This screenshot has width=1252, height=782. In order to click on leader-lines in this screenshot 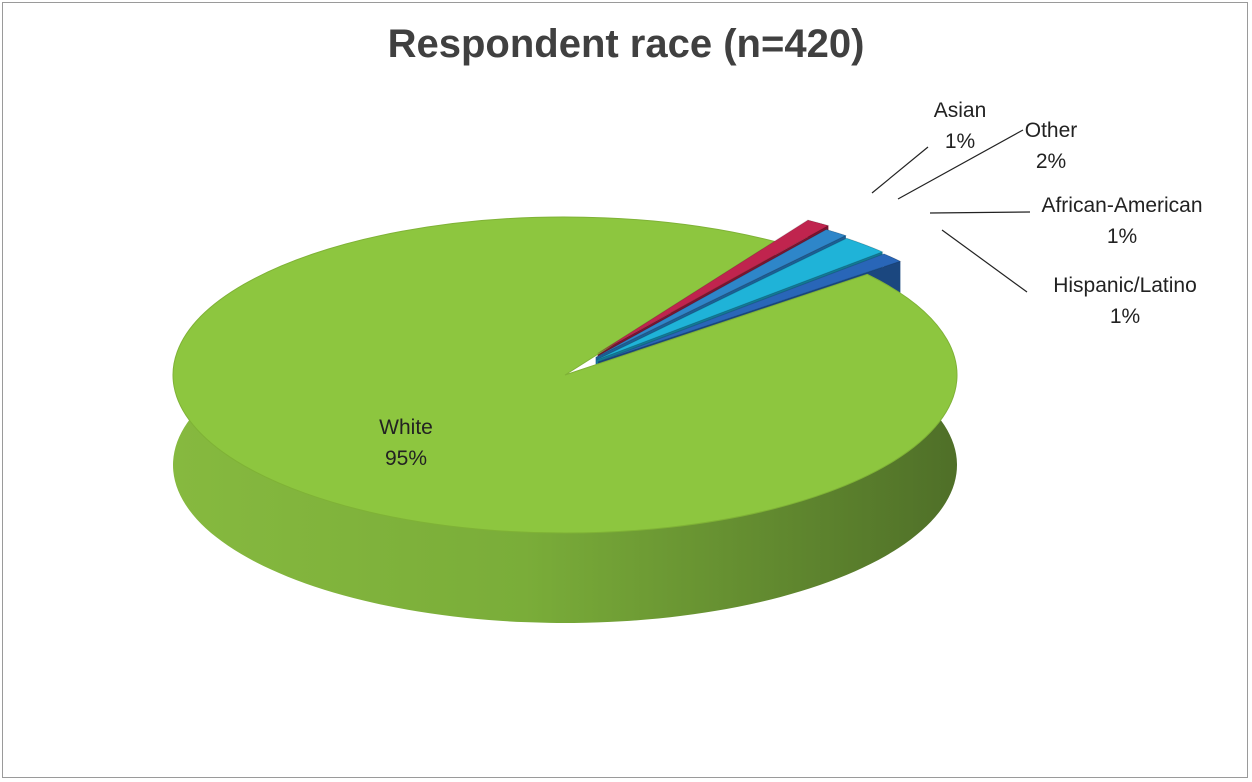, I will do `click(951, 211)`.